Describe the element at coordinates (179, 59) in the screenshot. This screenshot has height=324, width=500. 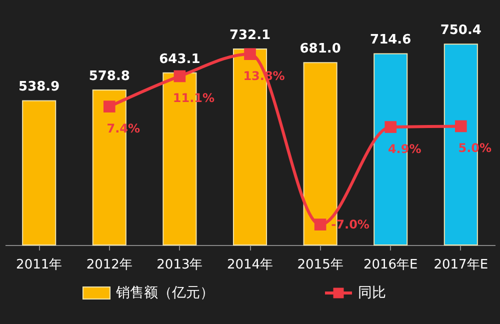
I see `data-label: 643.1` at that location.